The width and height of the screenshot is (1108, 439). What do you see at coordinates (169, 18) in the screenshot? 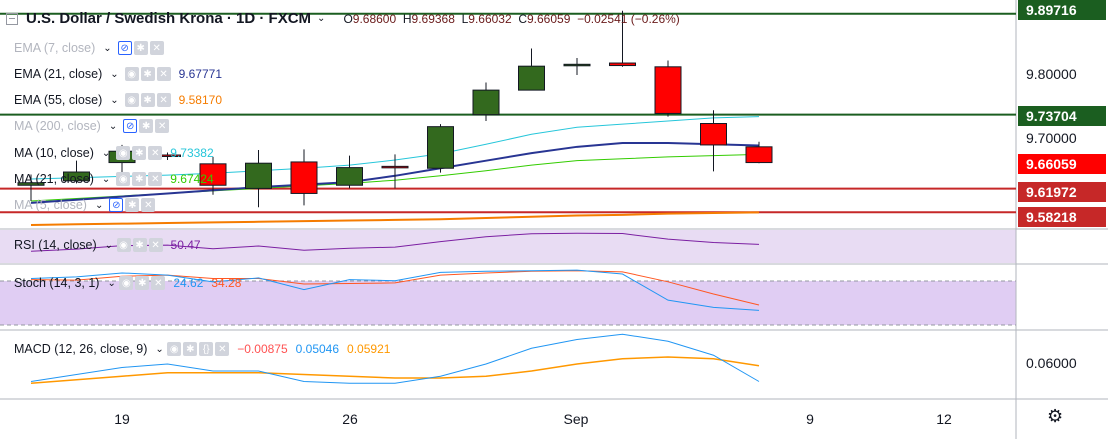
I see `symbol-title: U.S. Dollar / Swedish Krona · 1D · FXCM` at bounding box center [169, 18].